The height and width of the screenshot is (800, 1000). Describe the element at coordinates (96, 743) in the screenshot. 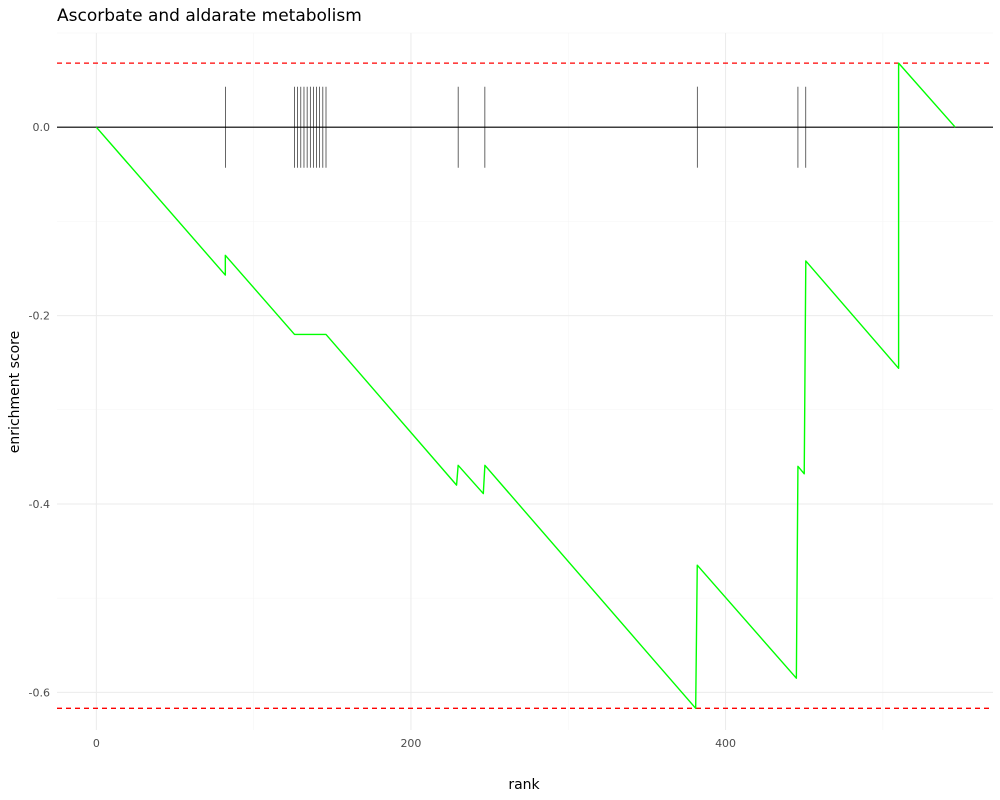

I see `x-tick-label: 0` at that location.